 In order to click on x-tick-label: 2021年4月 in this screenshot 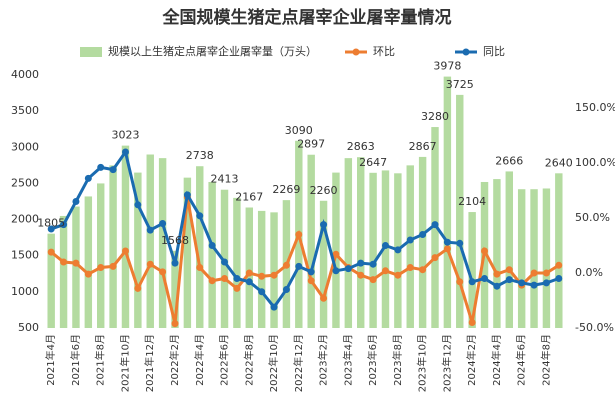, I will do `click(50, 360)`.